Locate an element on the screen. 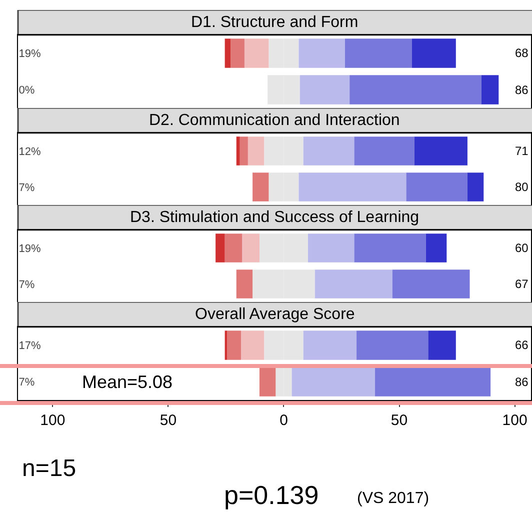  text: (VS 2017) is located at coordinates (393, 498).